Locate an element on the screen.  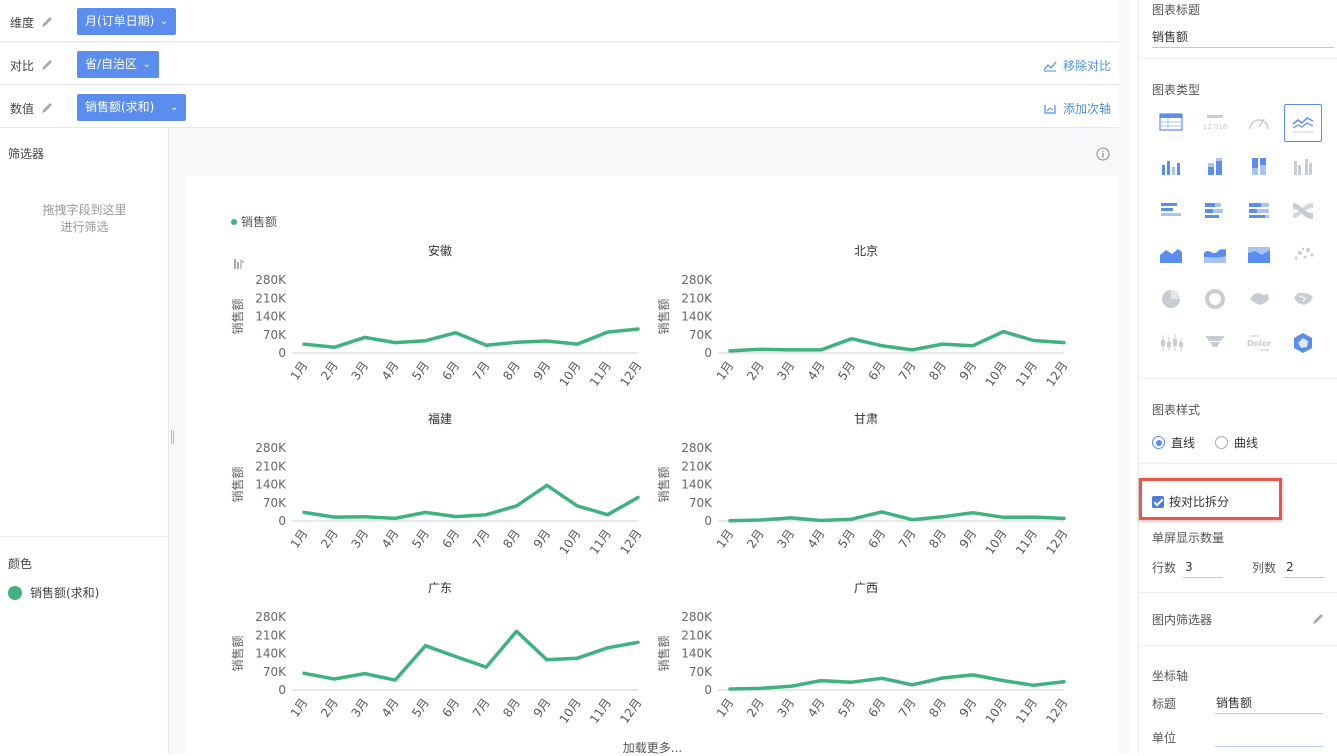
percent-bar-icon is located at coordinates (1259, 166).